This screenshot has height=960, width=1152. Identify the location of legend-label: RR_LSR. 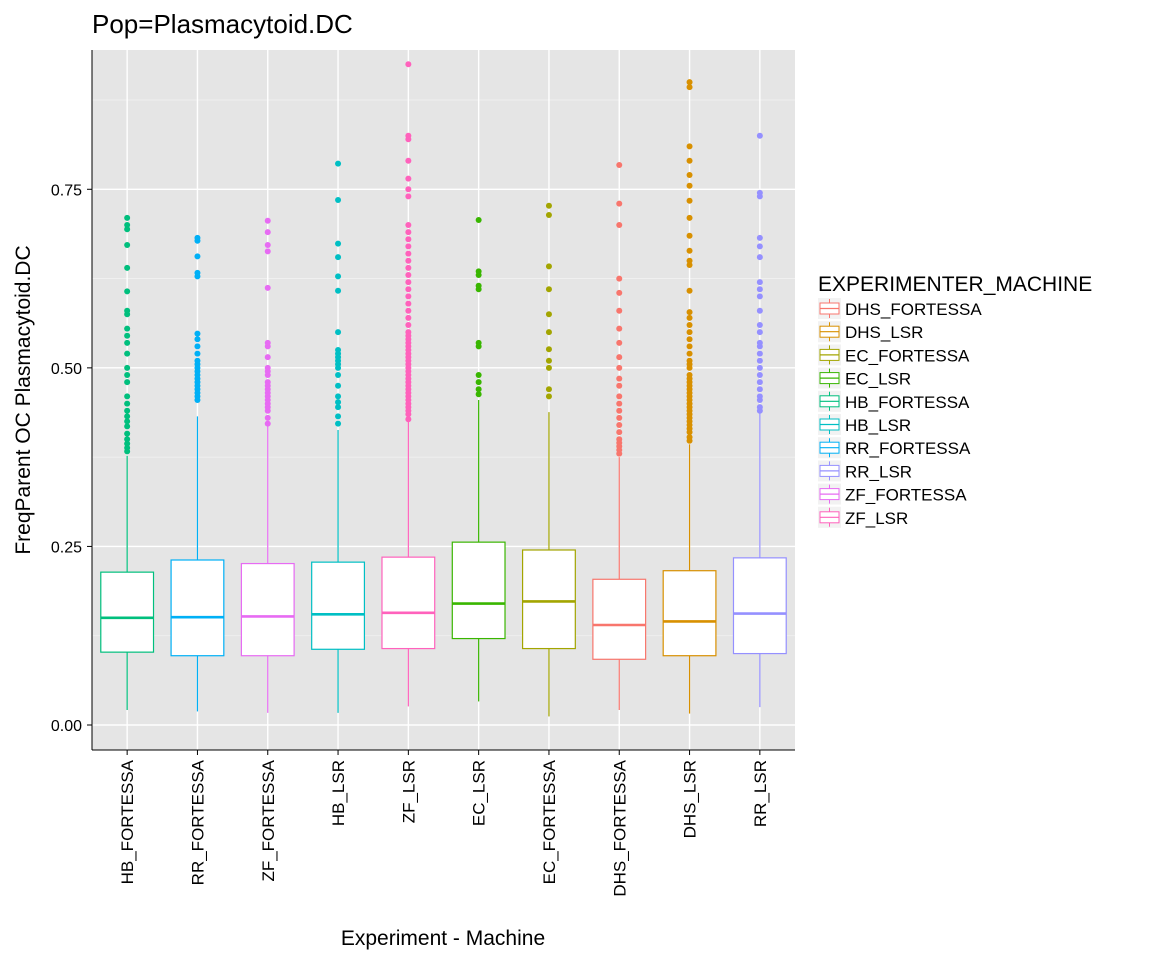
(878, 471).